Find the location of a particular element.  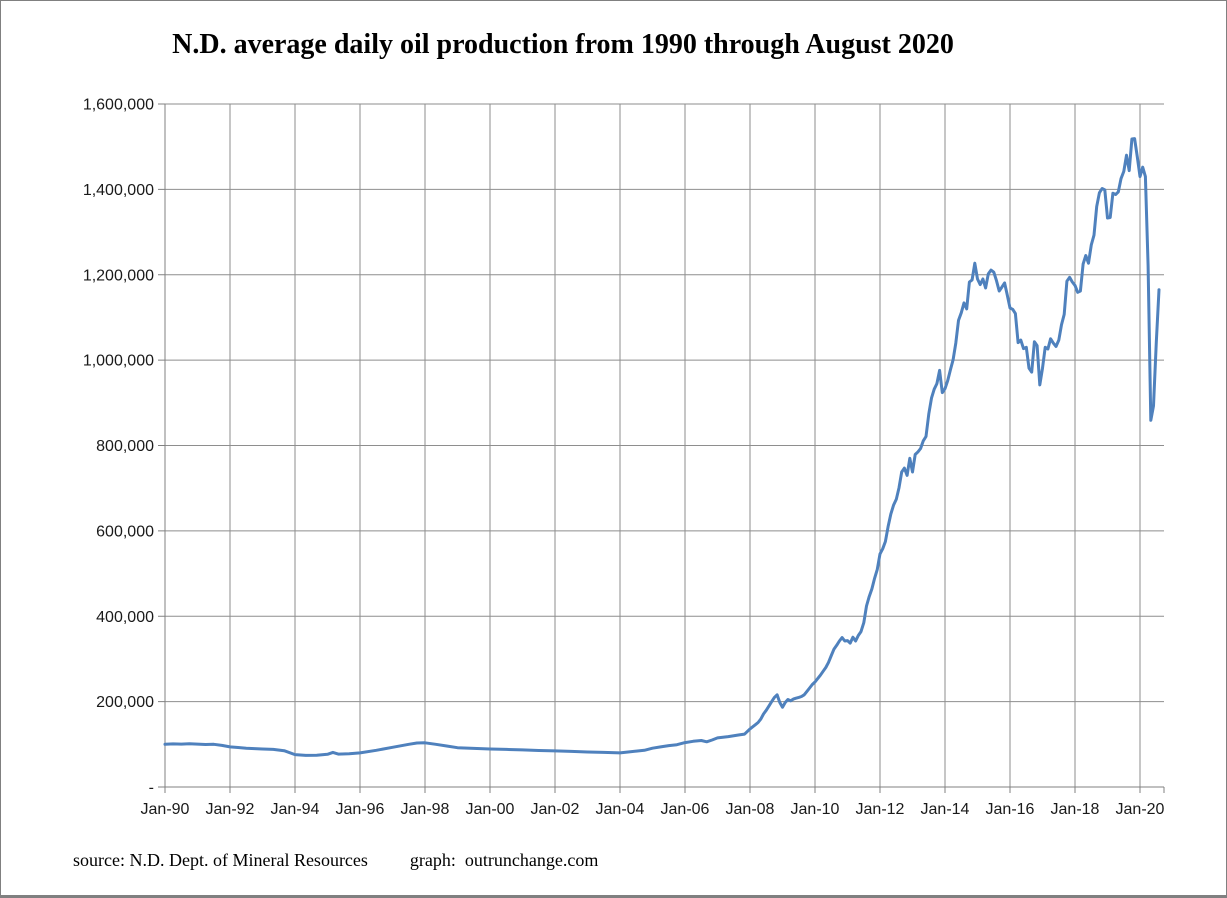

x-axis-tick-label: Jan-98 is located at coordinates (425, 809).